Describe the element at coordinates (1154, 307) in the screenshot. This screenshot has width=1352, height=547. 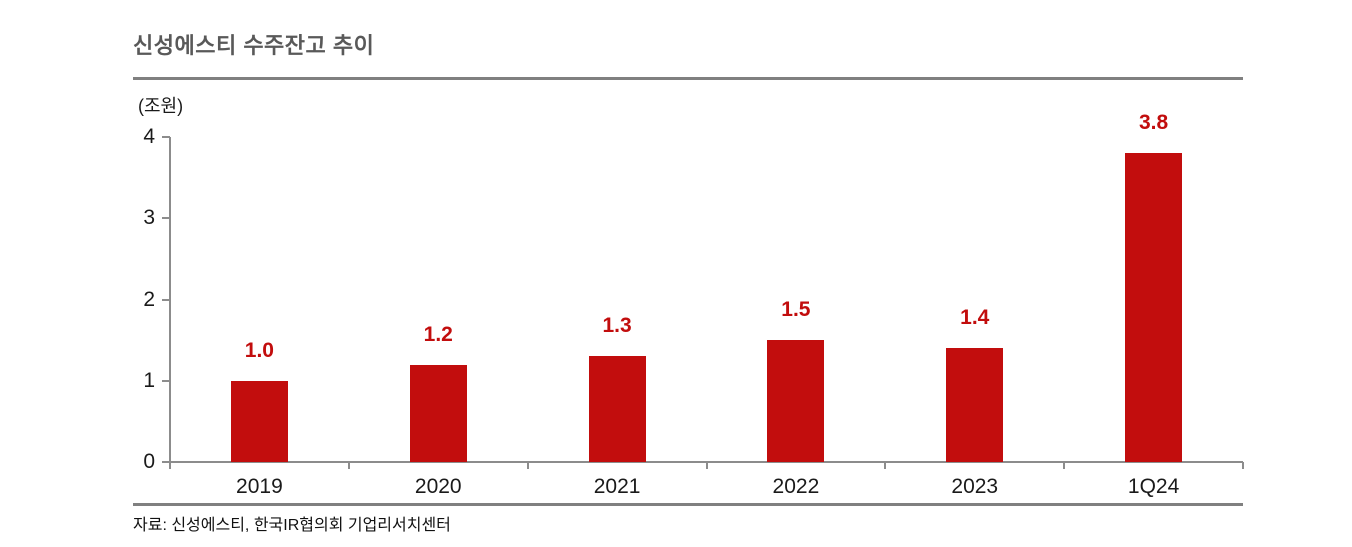
I see `bar-1Q24` at that location.